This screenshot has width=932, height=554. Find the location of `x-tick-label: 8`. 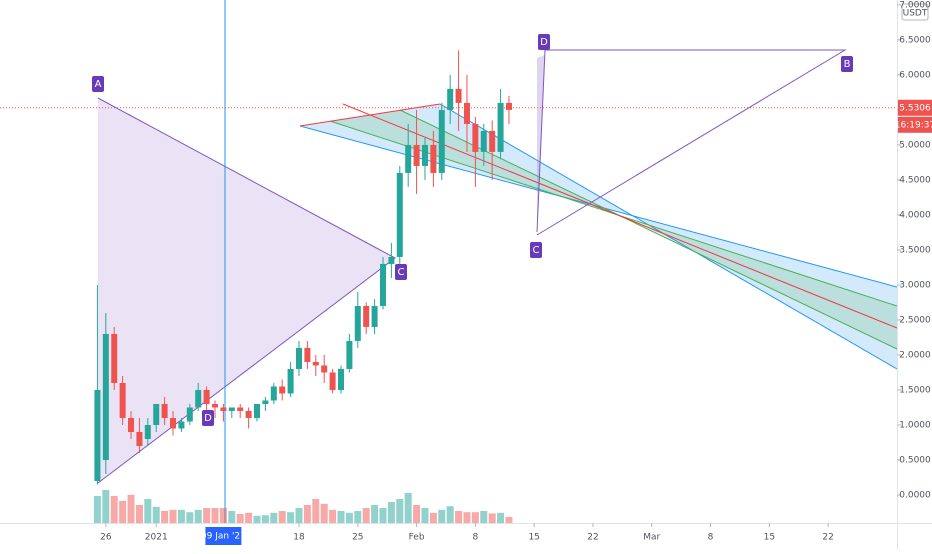

x-tick-label: 8 is located at coordinates (476, 538).